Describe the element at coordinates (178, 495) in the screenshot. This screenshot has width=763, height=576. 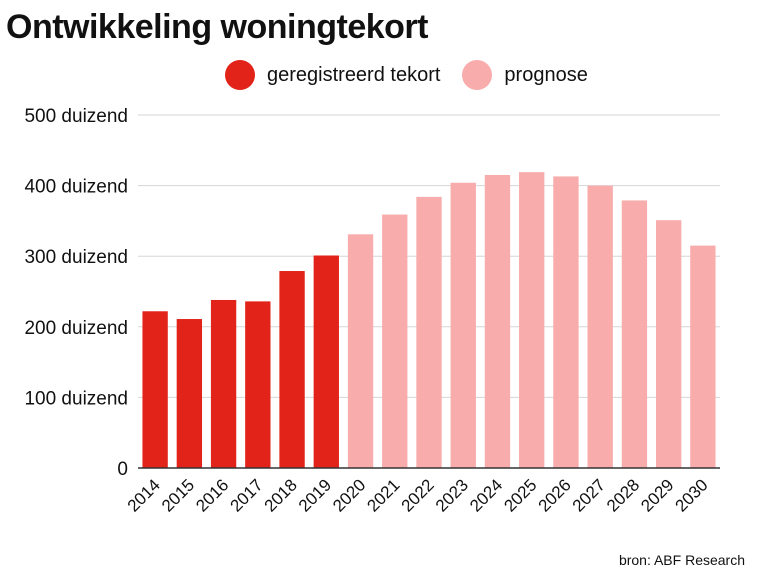
I see `x-tick-label: 2015` at that location.